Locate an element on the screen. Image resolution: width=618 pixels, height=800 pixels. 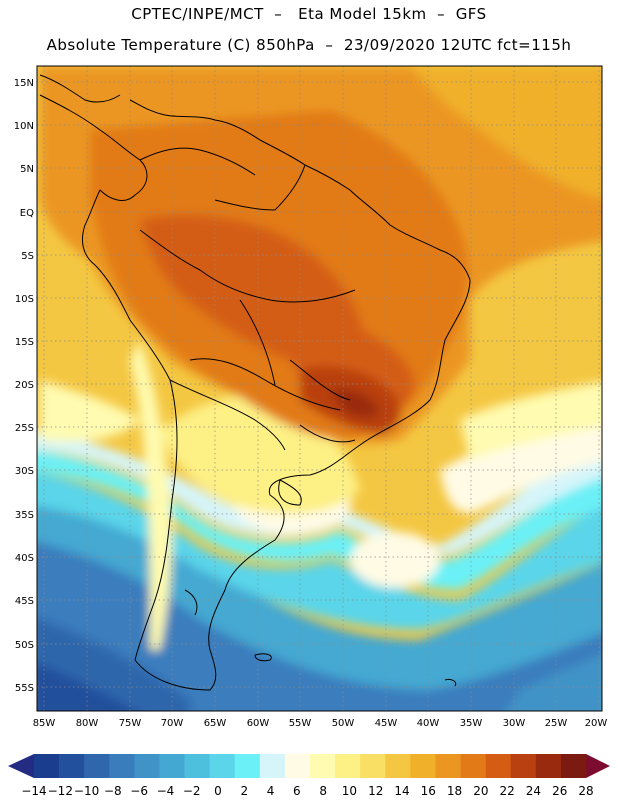
lat-label-35s: 35S is located at coordinates (24, 515).